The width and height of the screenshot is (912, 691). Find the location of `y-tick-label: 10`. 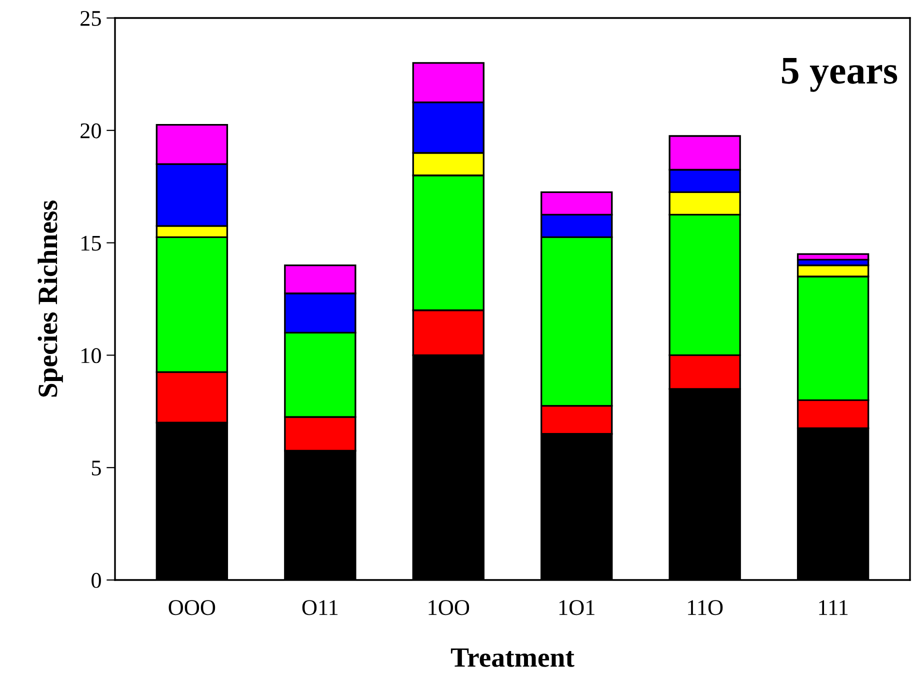

y-tick-label: 10 is located at coordinates (91, 356).